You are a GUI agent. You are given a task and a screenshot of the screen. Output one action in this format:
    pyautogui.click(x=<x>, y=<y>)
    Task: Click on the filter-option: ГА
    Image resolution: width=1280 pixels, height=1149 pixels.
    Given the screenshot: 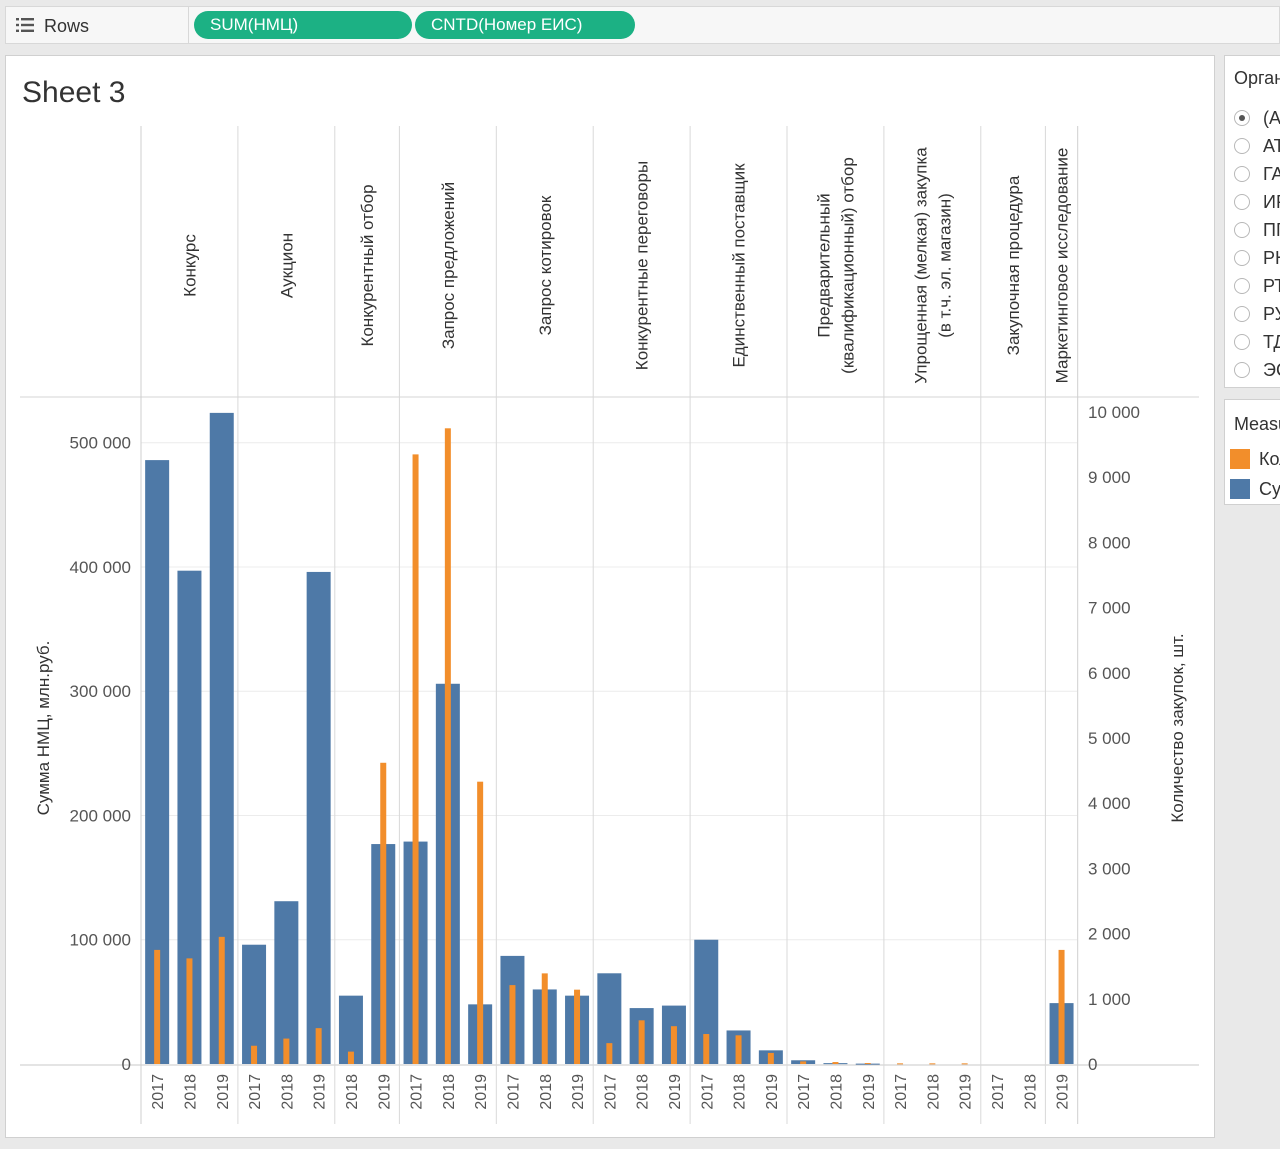 What is the action you would take?
    pyautogui.click(x=1257, y=175)
    